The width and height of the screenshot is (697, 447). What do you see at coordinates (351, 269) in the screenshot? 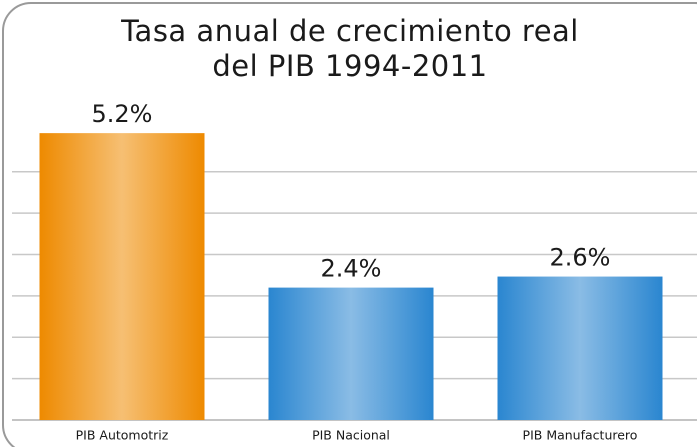
I see `value-label: 2.4%` at bounding box center [351, 269].